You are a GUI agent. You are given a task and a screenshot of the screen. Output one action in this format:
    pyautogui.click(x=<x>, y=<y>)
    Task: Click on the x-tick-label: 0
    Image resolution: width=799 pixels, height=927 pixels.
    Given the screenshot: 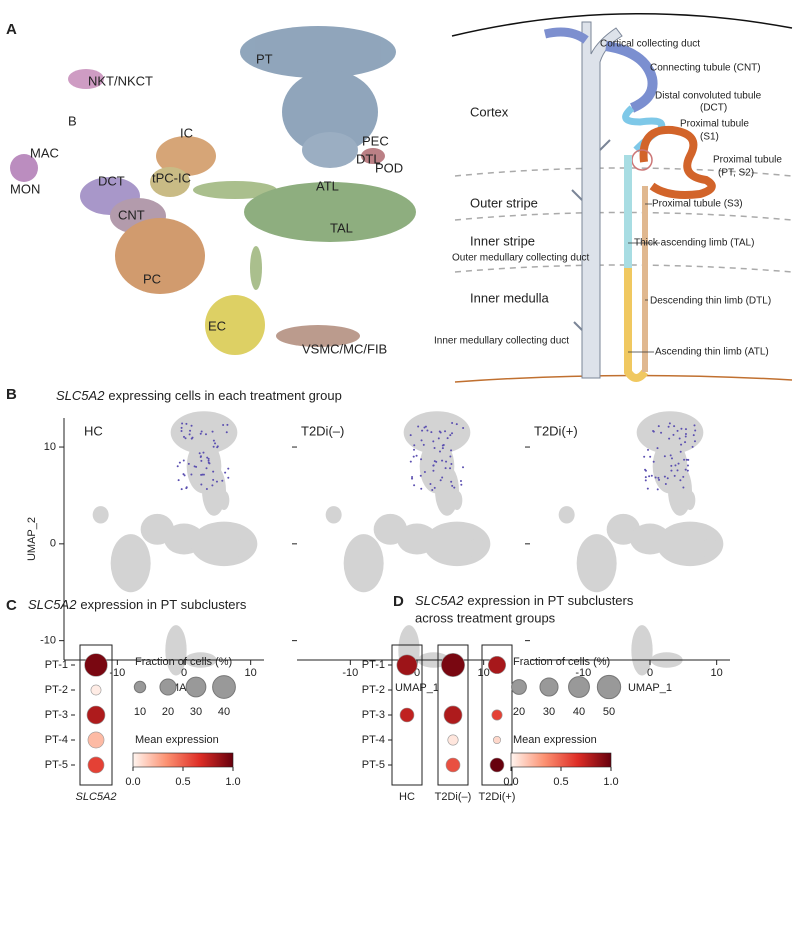 What is the action you would take?
    pyautogui.click(x=417, y=673)
    